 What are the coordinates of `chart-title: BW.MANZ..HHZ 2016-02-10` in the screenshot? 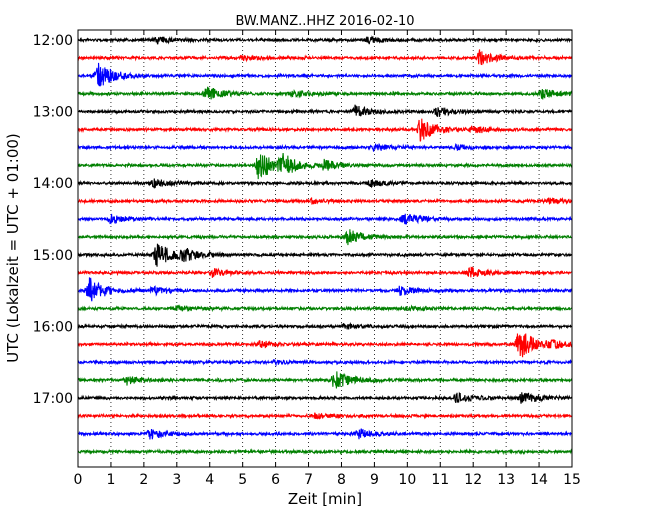 It's located at (324, 21).